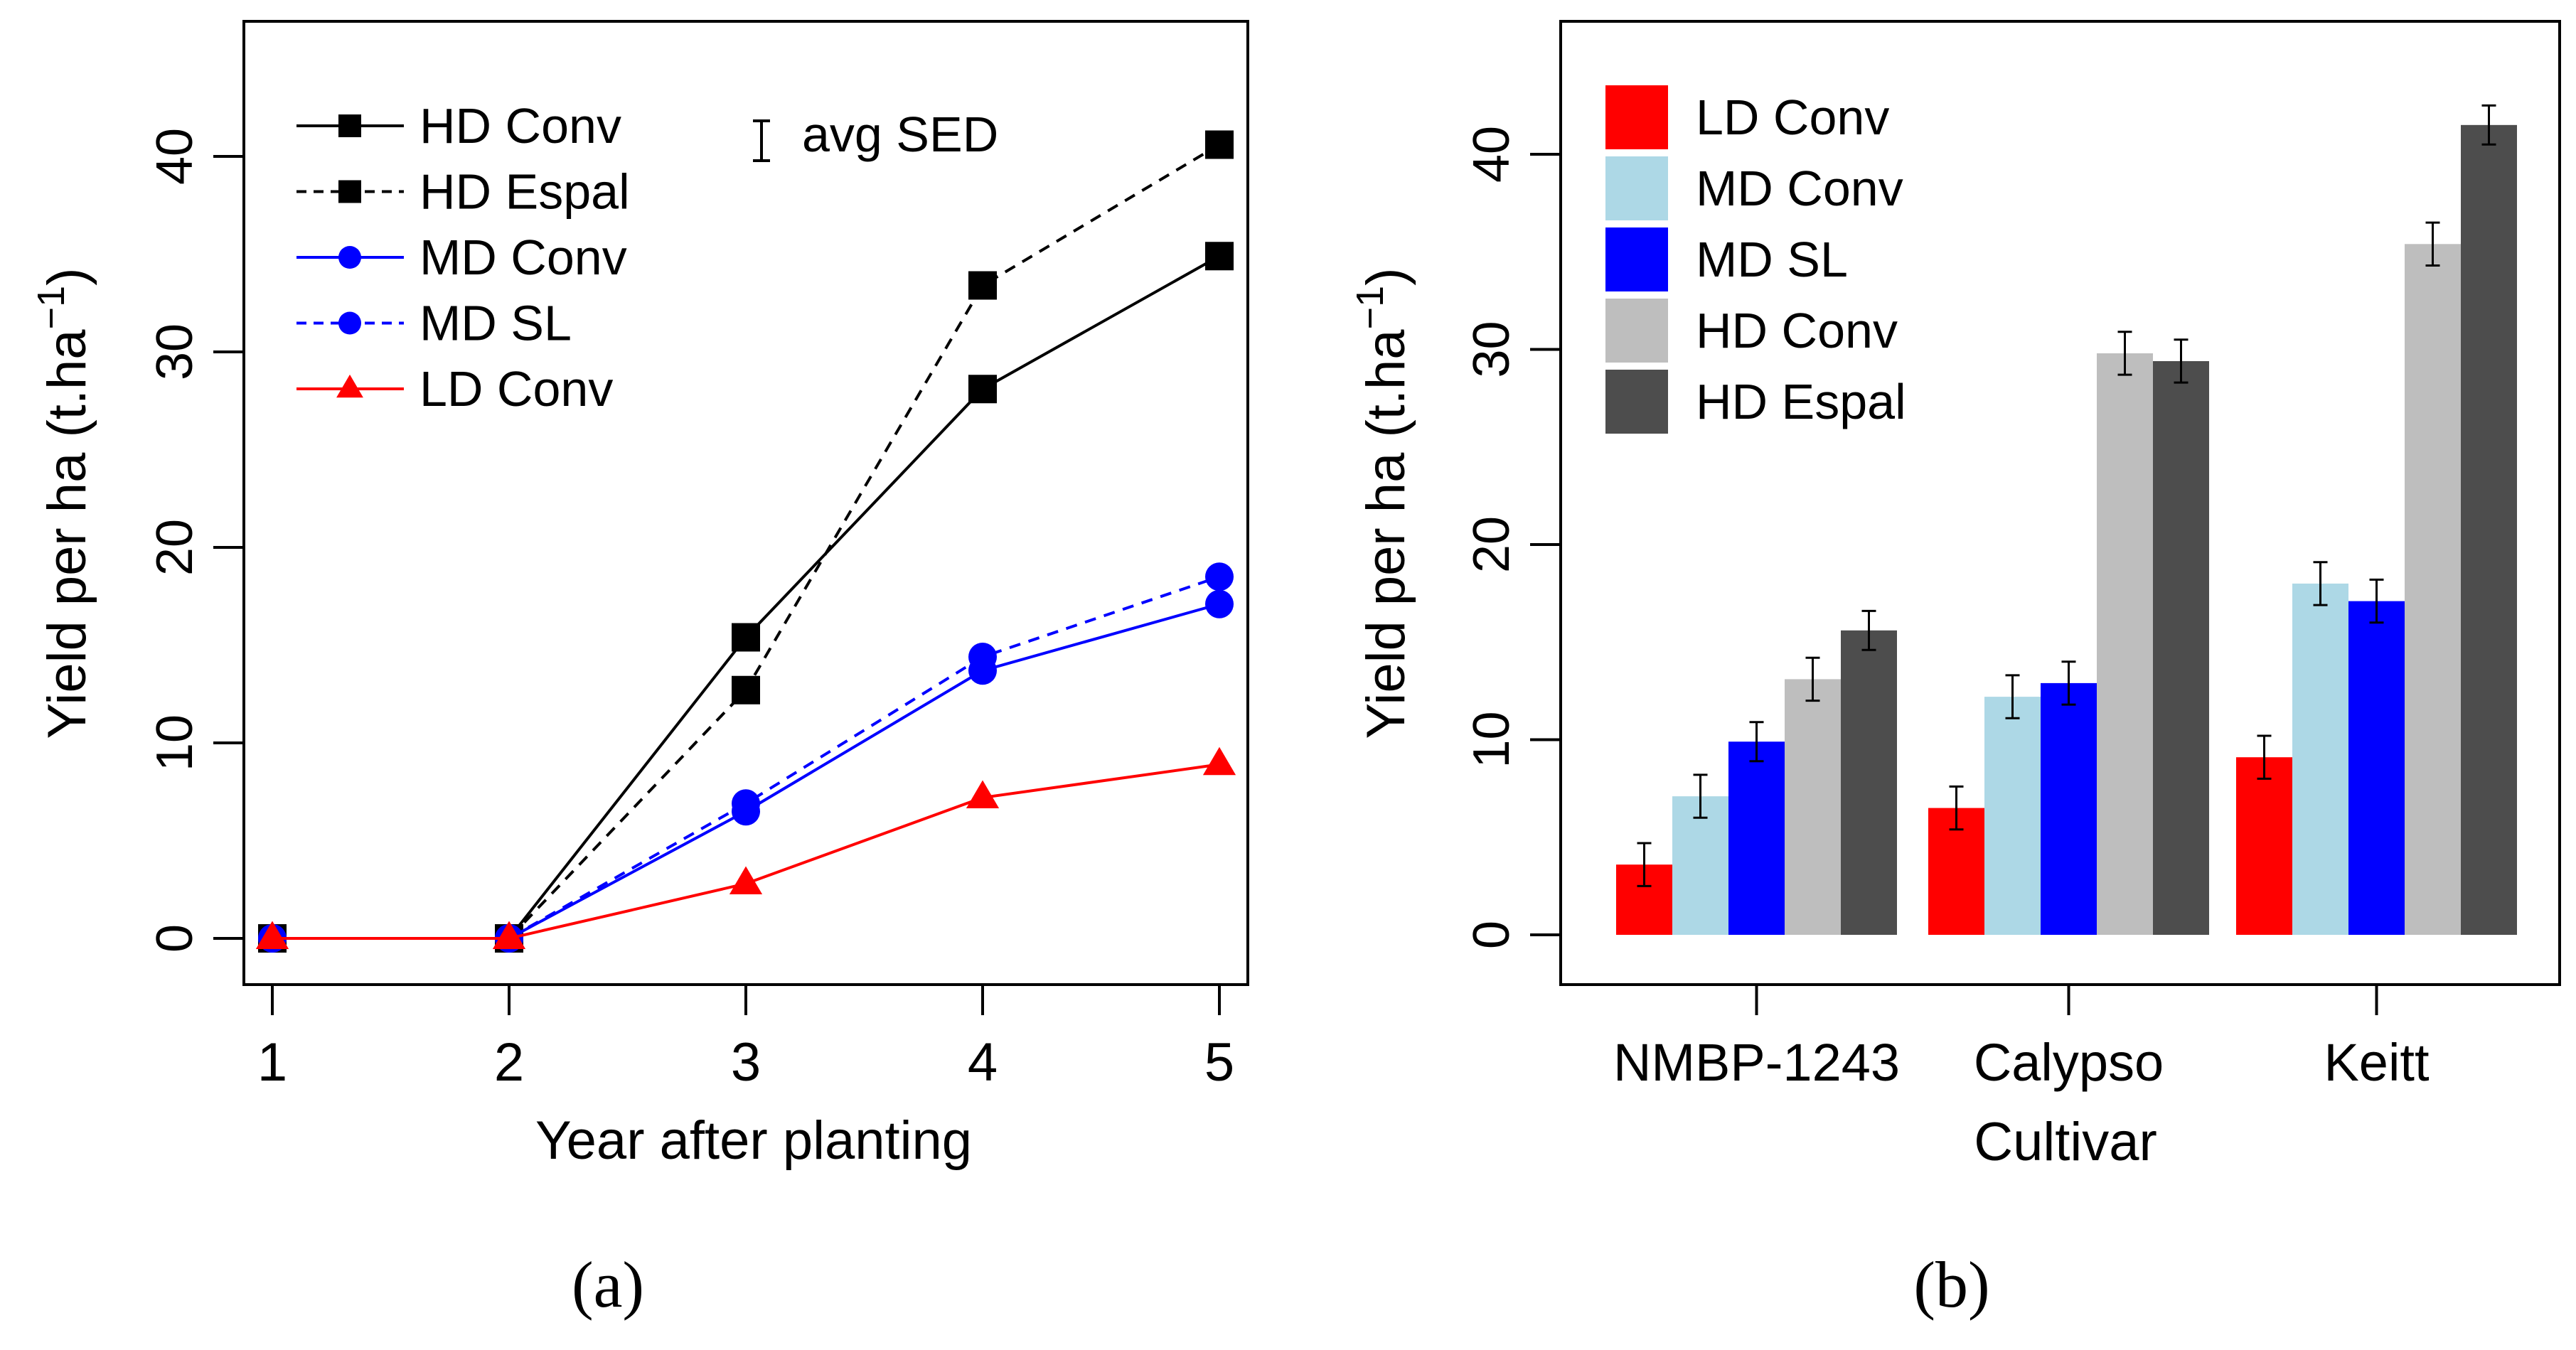  What do you see at coordinates (174, 548) in the screenshot?
I see `panel-a-y-tick-label: 20` at bounding box center [174, 548].